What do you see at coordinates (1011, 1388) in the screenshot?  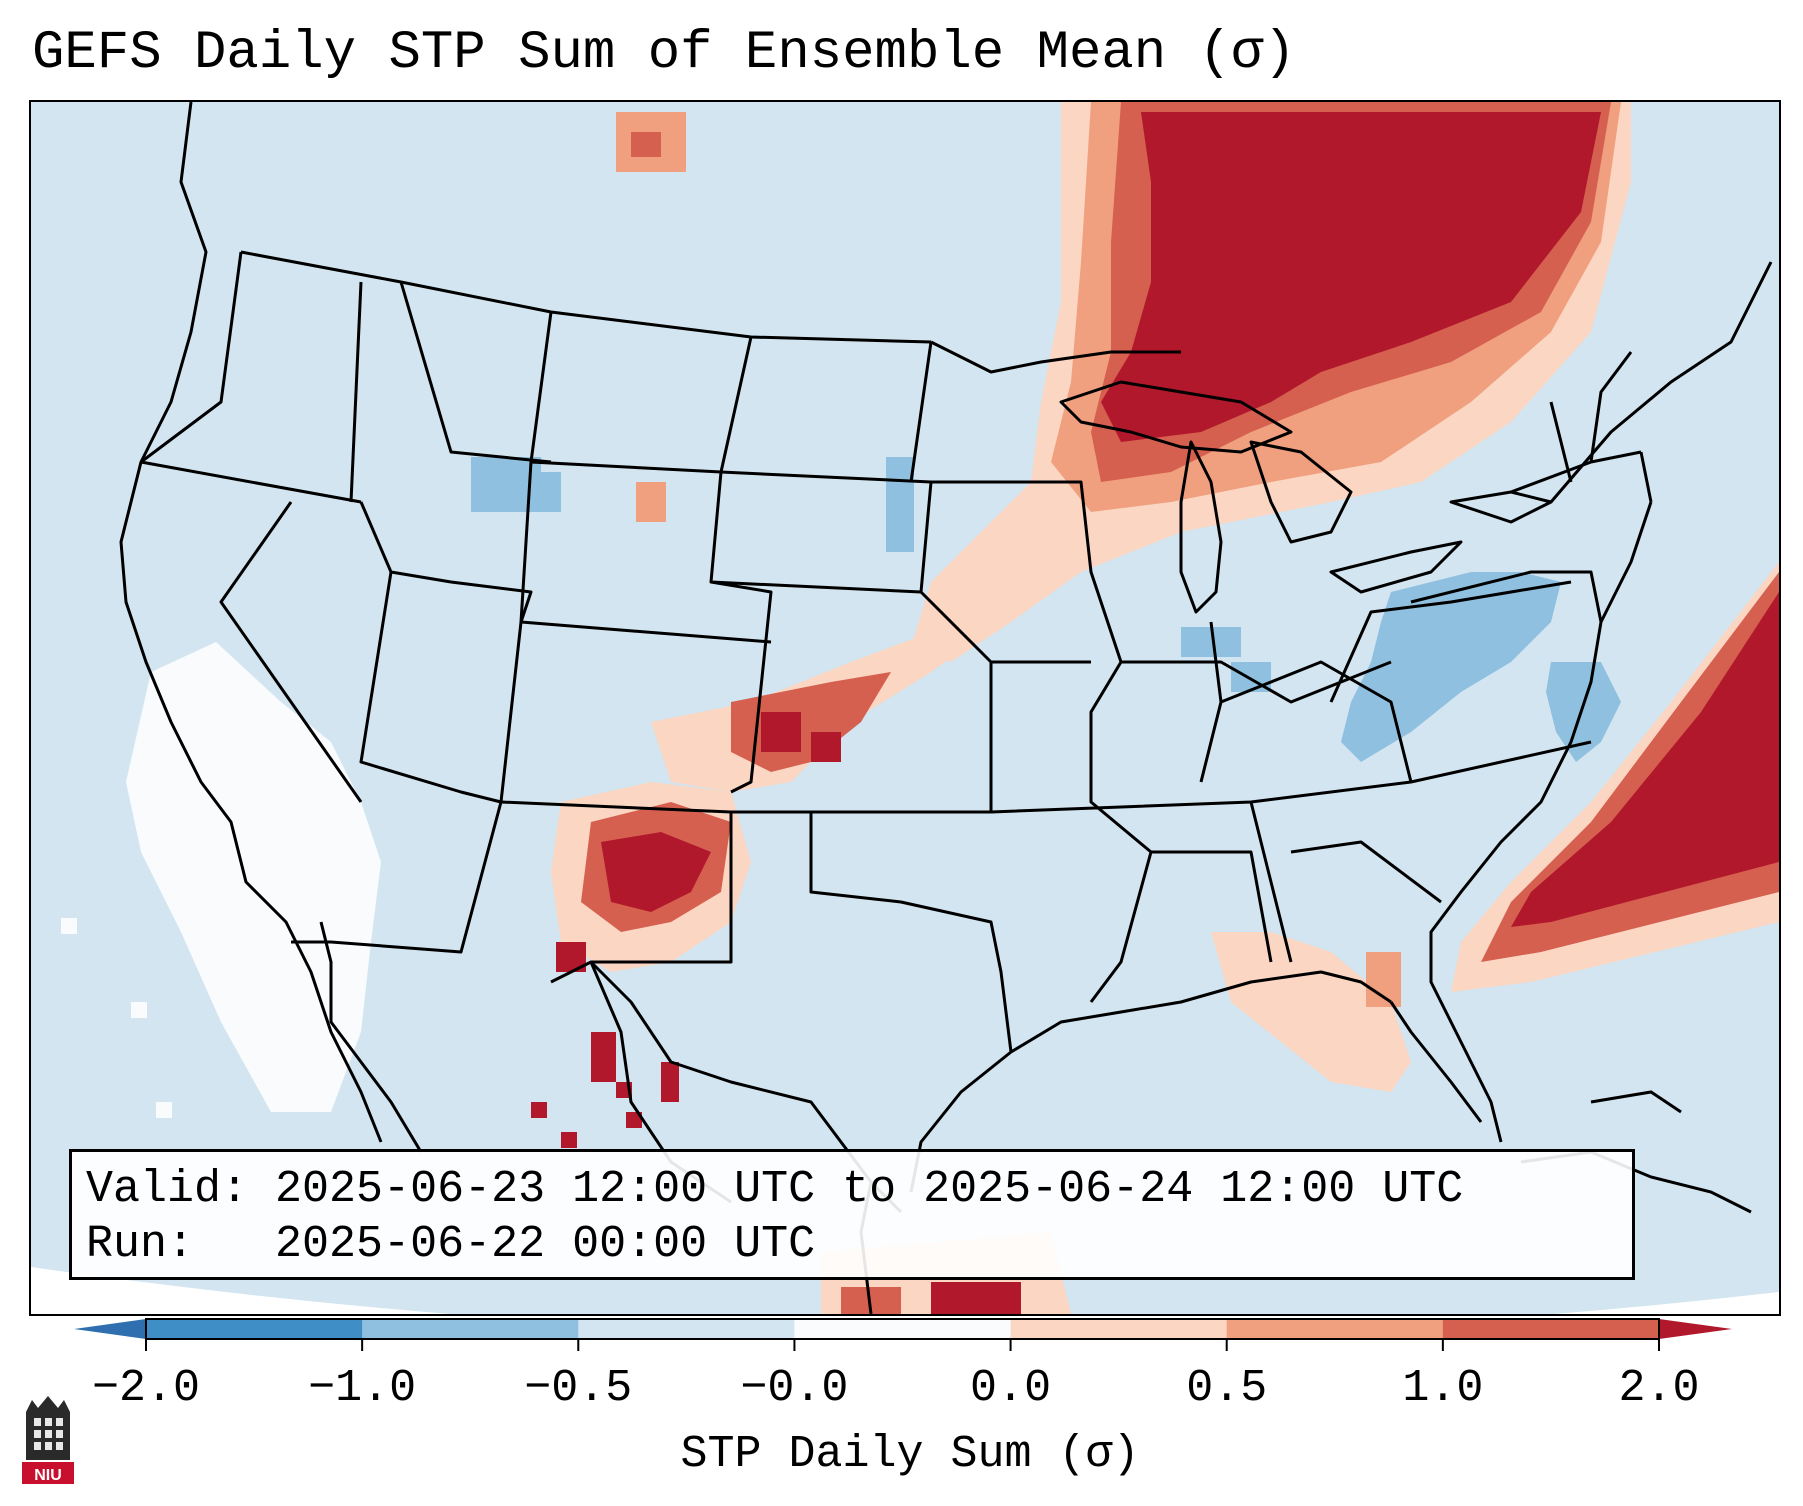 I see `colorbar-tick-label: 0.0` at bounding box center [1011, 1388].